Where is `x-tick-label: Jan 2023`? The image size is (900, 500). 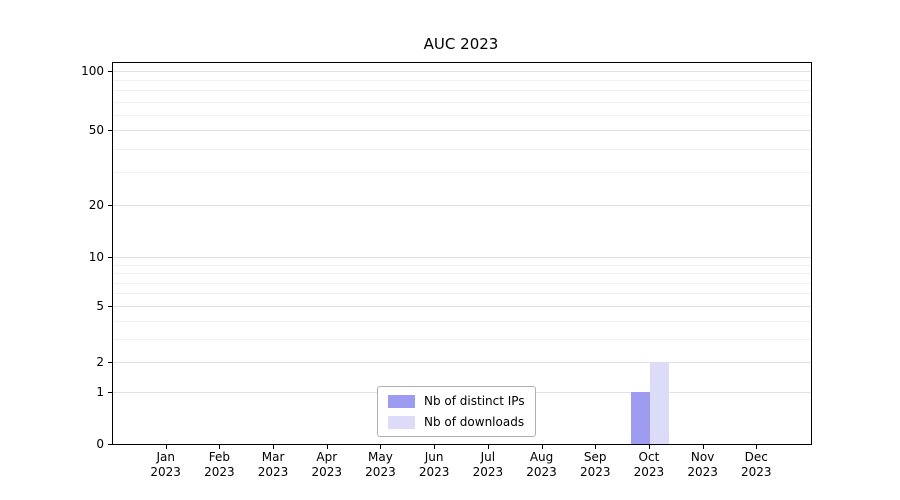
x-tick-label: Jan 2023 is located at coordinates (166, 465).